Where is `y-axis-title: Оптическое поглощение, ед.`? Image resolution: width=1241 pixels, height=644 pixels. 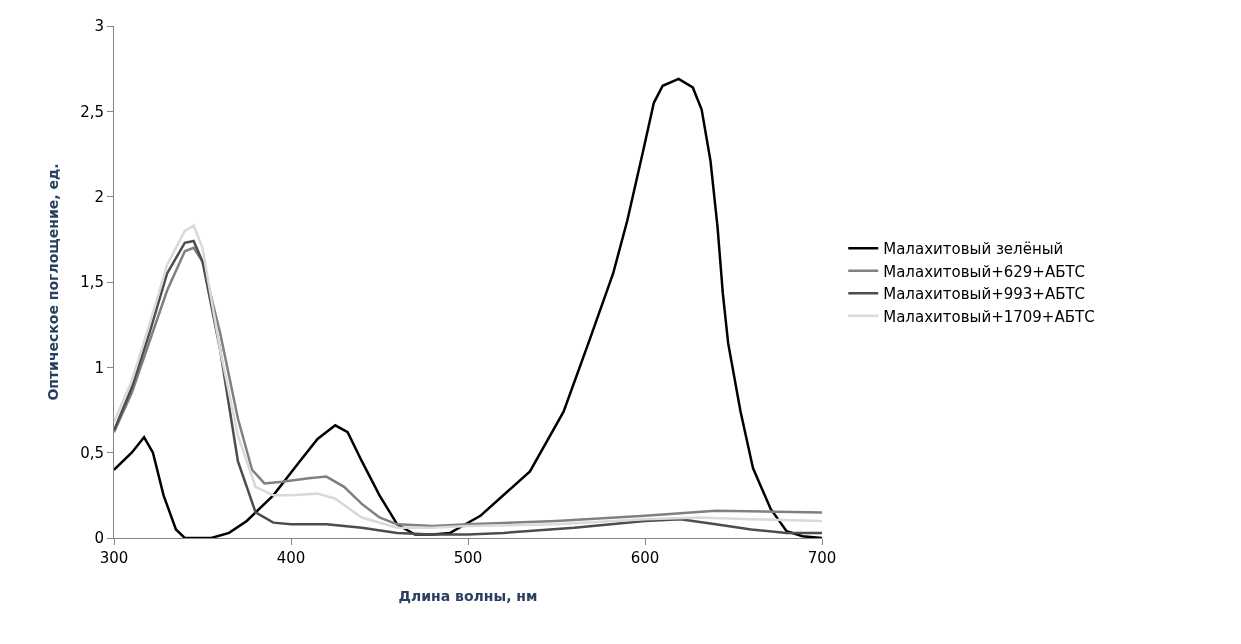 y-axis-title: Оптическое поглощение, ед. is located at coordinates (52, 282).